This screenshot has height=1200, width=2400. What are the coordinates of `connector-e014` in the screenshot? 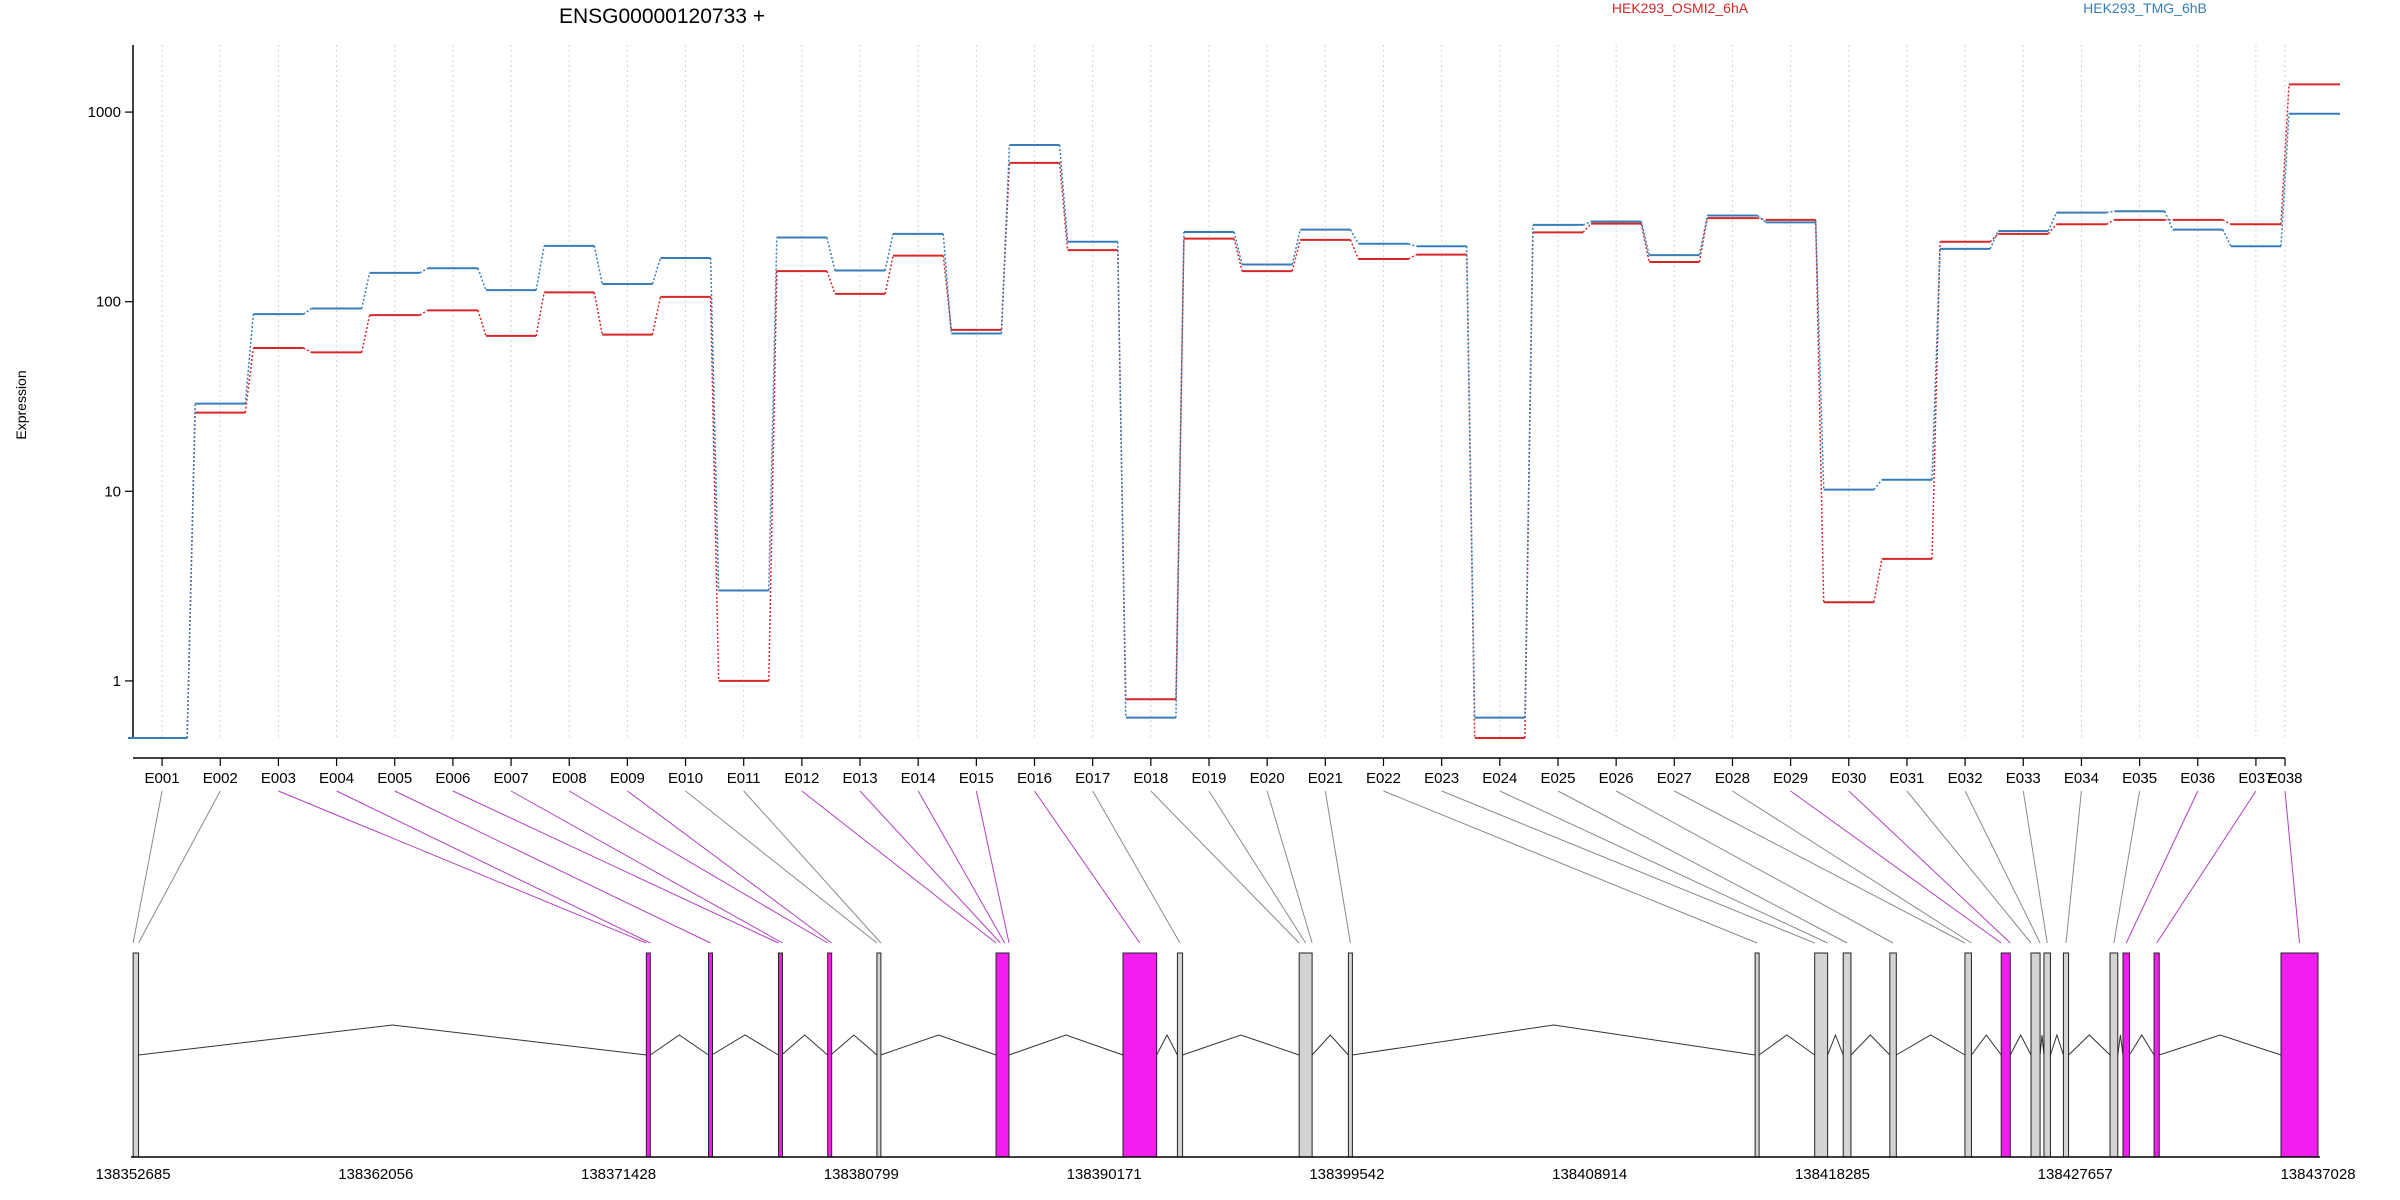 It's located at (947, 292).